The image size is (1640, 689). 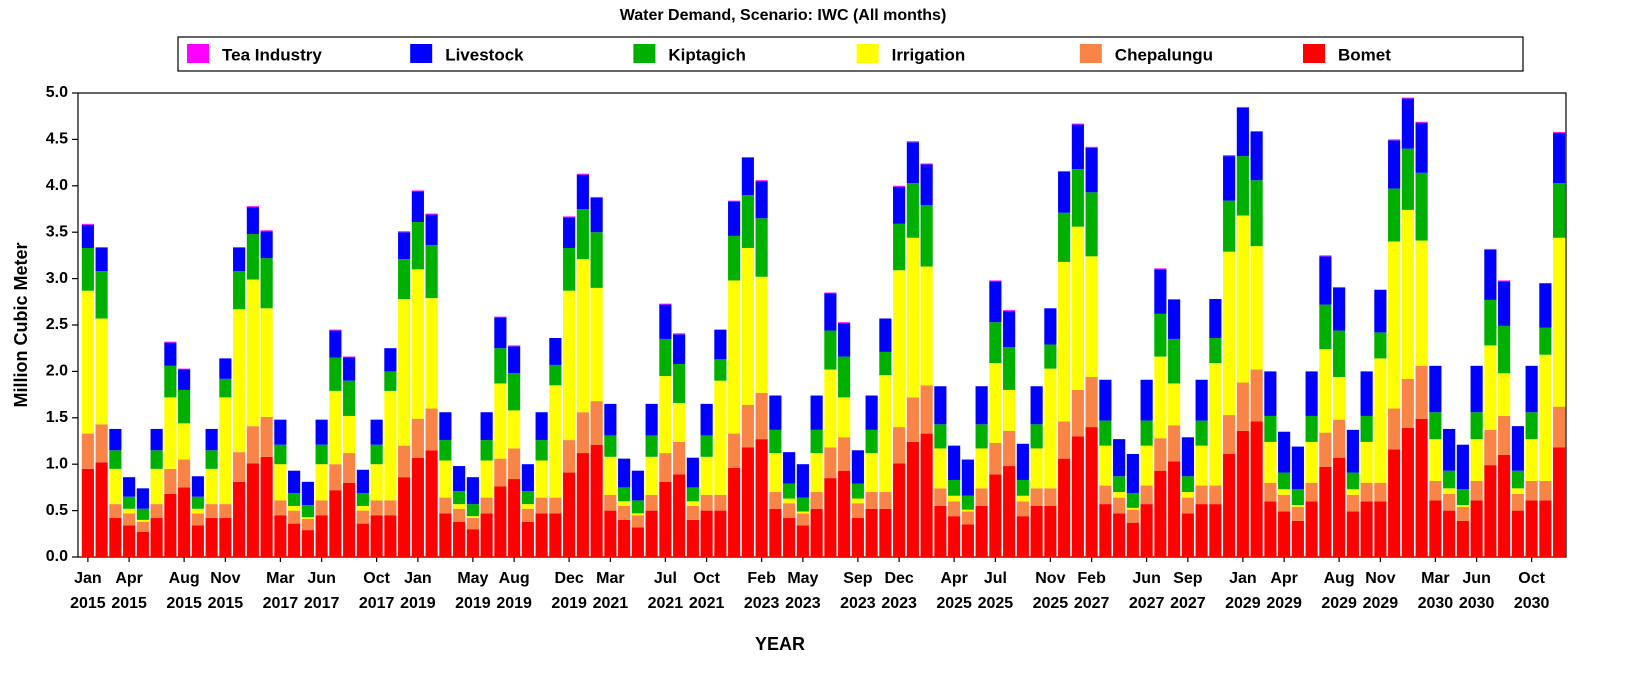 What do you see at coordinates (858, 591) in the screenshot?
I see `x-tick-label: Sep 2023` at bounding box center [858, 591].